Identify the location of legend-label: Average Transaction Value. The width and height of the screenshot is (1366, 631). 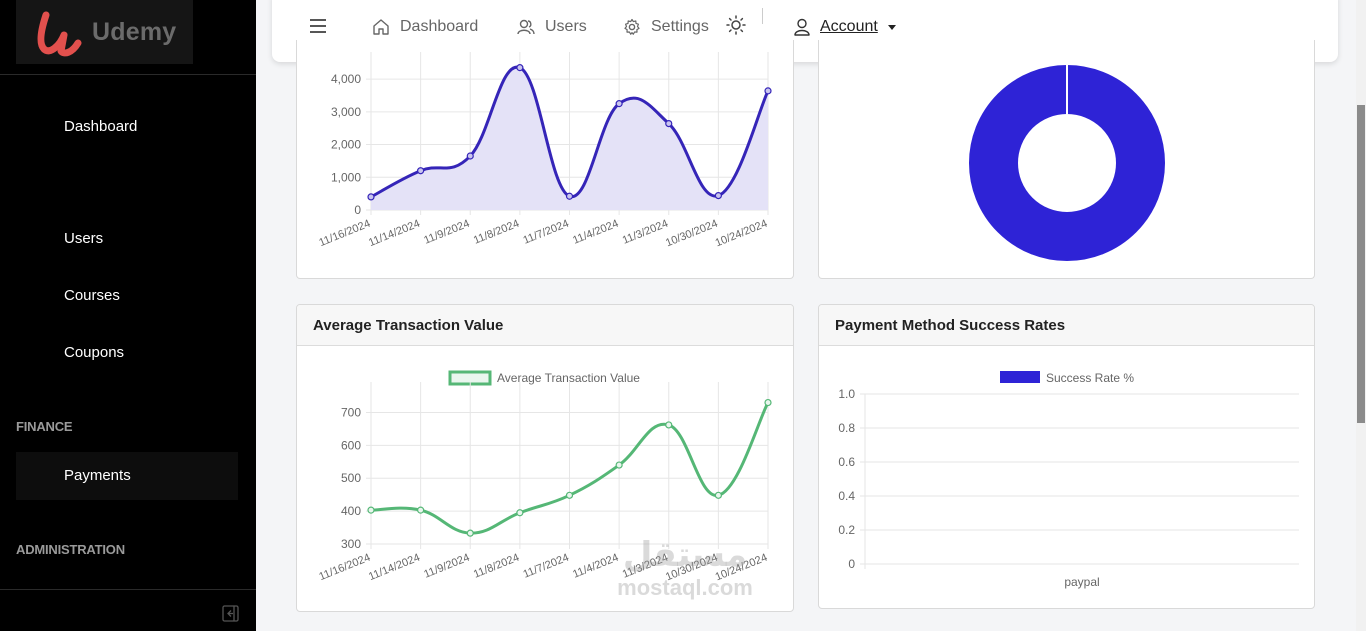
(568, 378).